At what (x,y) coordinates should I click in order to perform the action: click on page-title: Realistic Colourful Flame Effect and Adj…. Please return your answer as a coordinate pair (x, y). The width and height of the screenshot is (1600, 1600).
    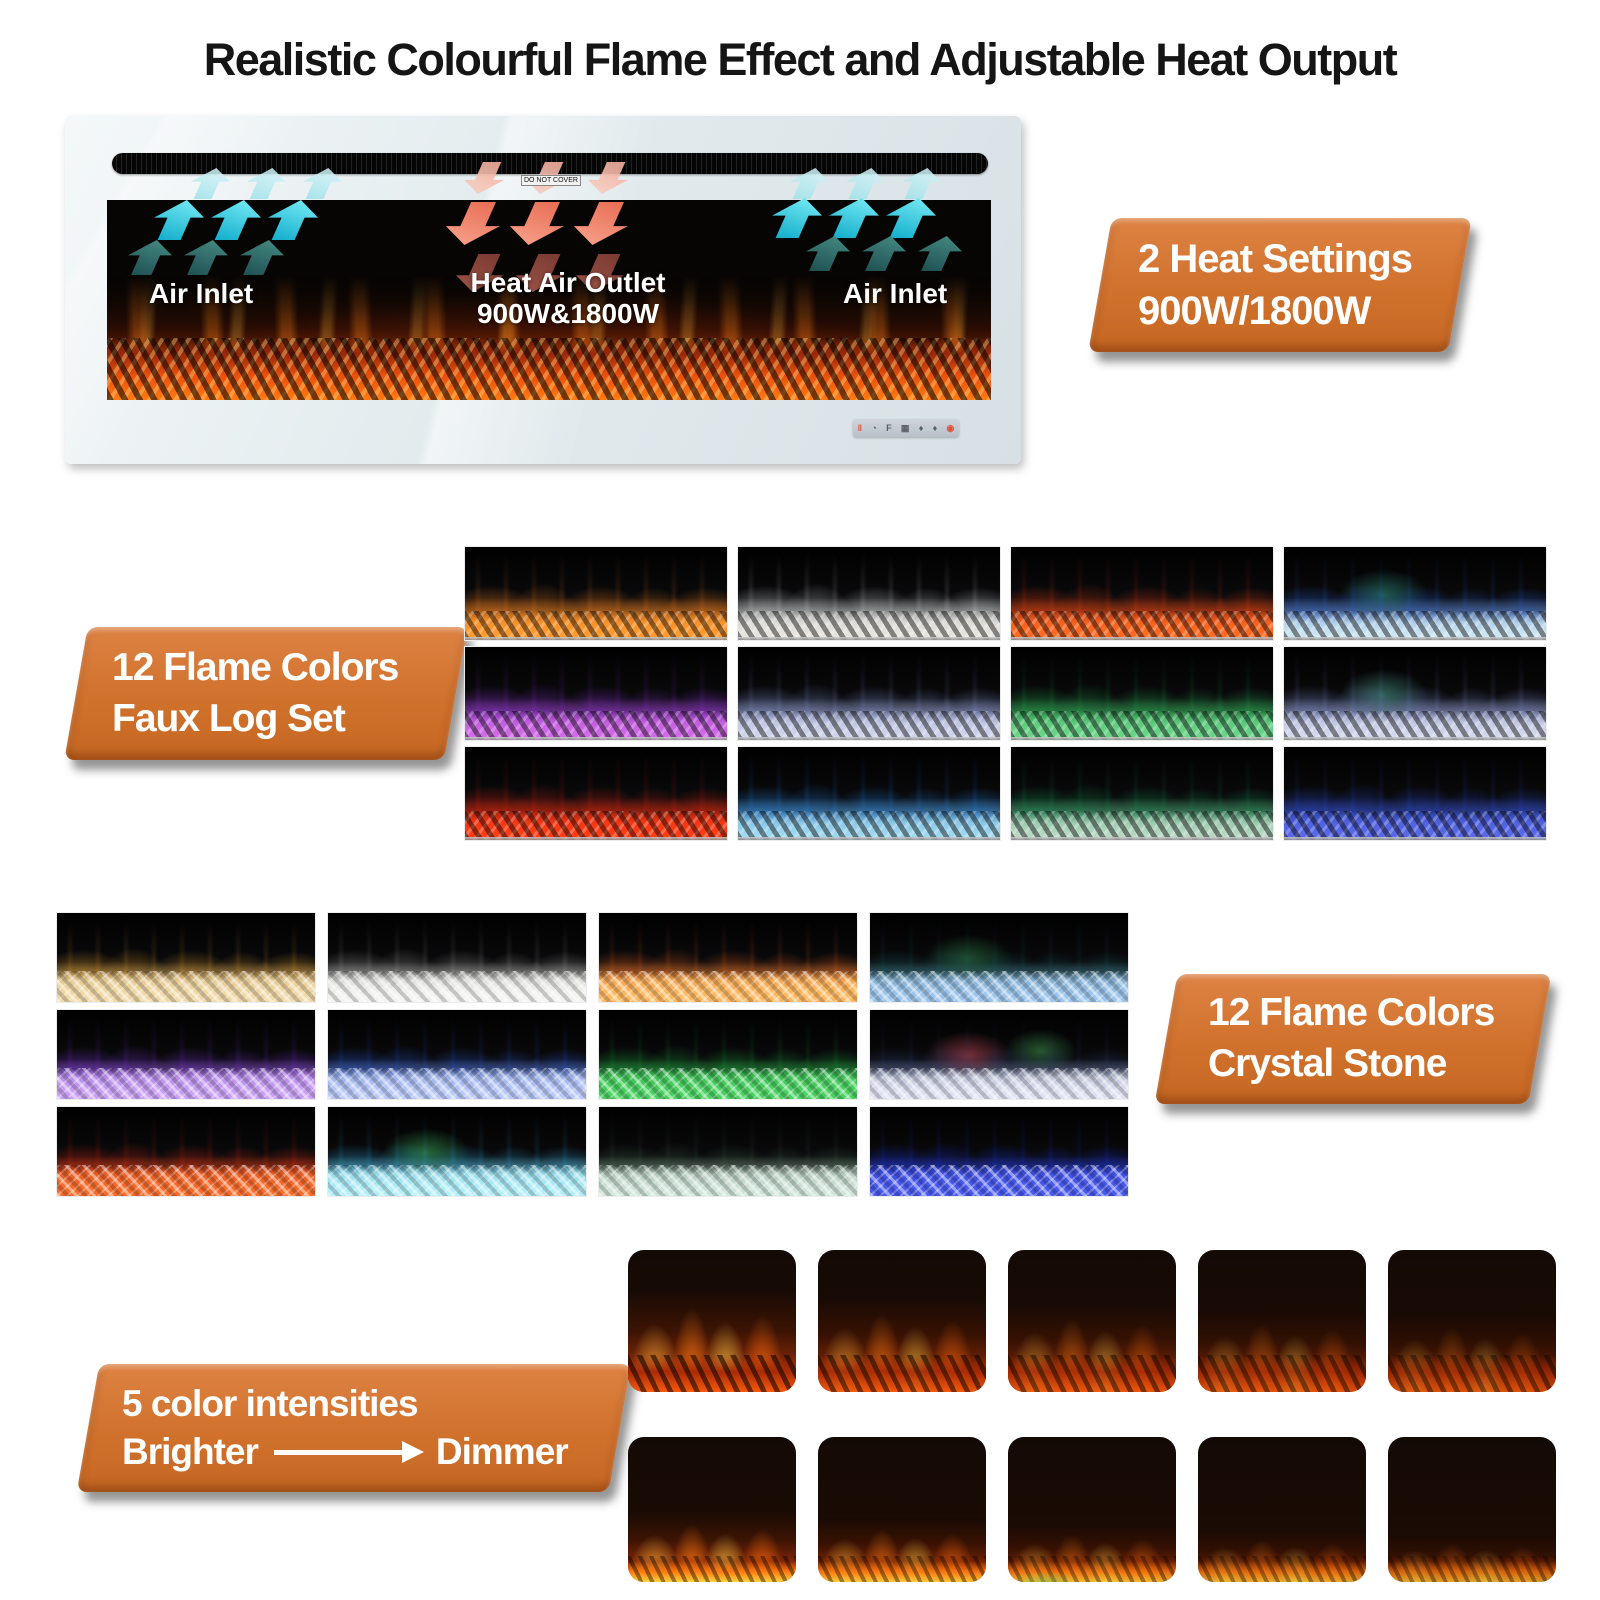
    Looking at the image, I should click on (800, 59).